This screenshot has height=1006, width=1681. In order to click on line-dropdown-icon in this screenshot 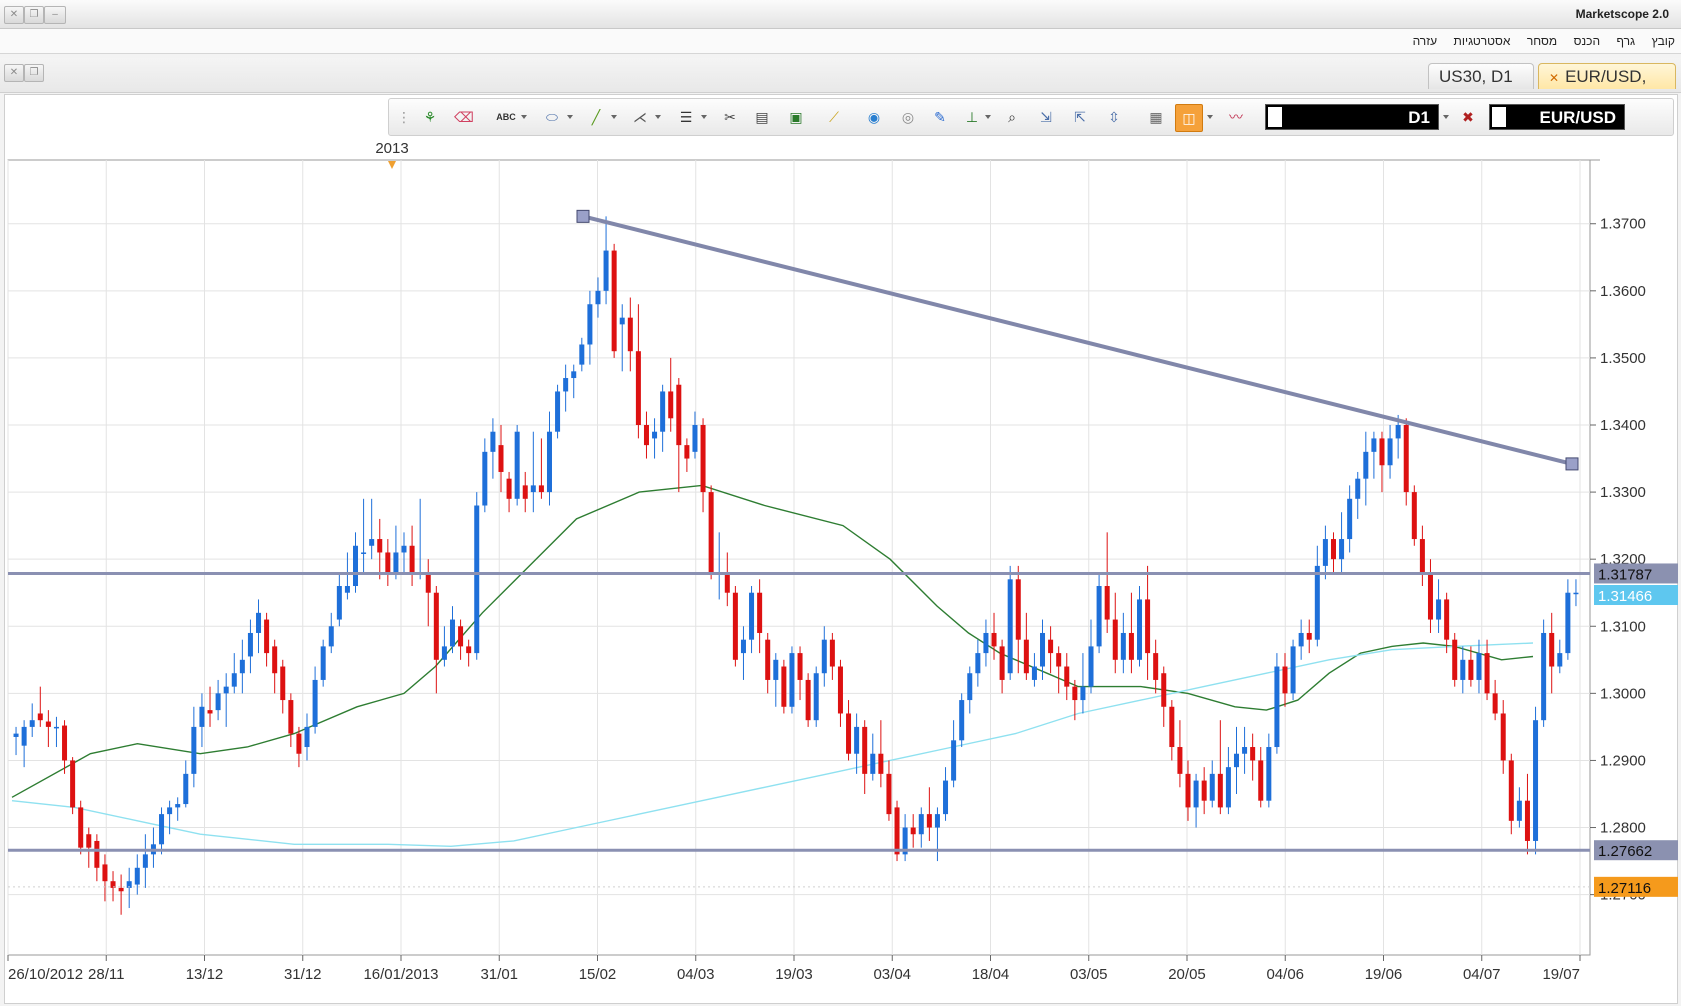, I will do `click(614, 117)`.